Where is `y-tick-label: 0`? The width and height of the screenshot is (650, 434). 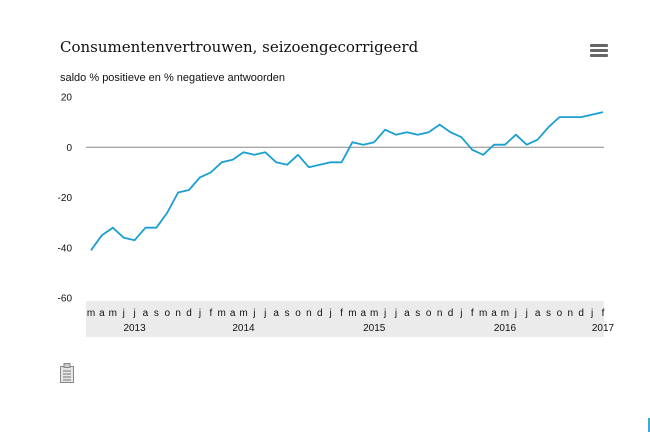
y-tick-label: 0 is located at coordinates (69, 148).